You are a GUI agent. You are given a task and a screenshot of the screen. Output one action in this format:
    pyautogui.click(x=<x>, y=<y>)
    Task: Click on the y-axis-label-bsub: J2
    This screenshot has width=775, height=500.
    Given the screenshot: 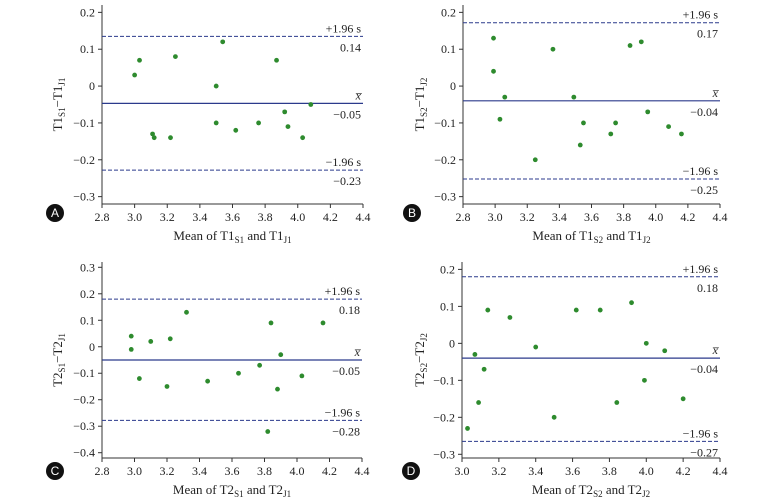 What is the action you would take?
    pyautogui.click(x=424, y=337)
    